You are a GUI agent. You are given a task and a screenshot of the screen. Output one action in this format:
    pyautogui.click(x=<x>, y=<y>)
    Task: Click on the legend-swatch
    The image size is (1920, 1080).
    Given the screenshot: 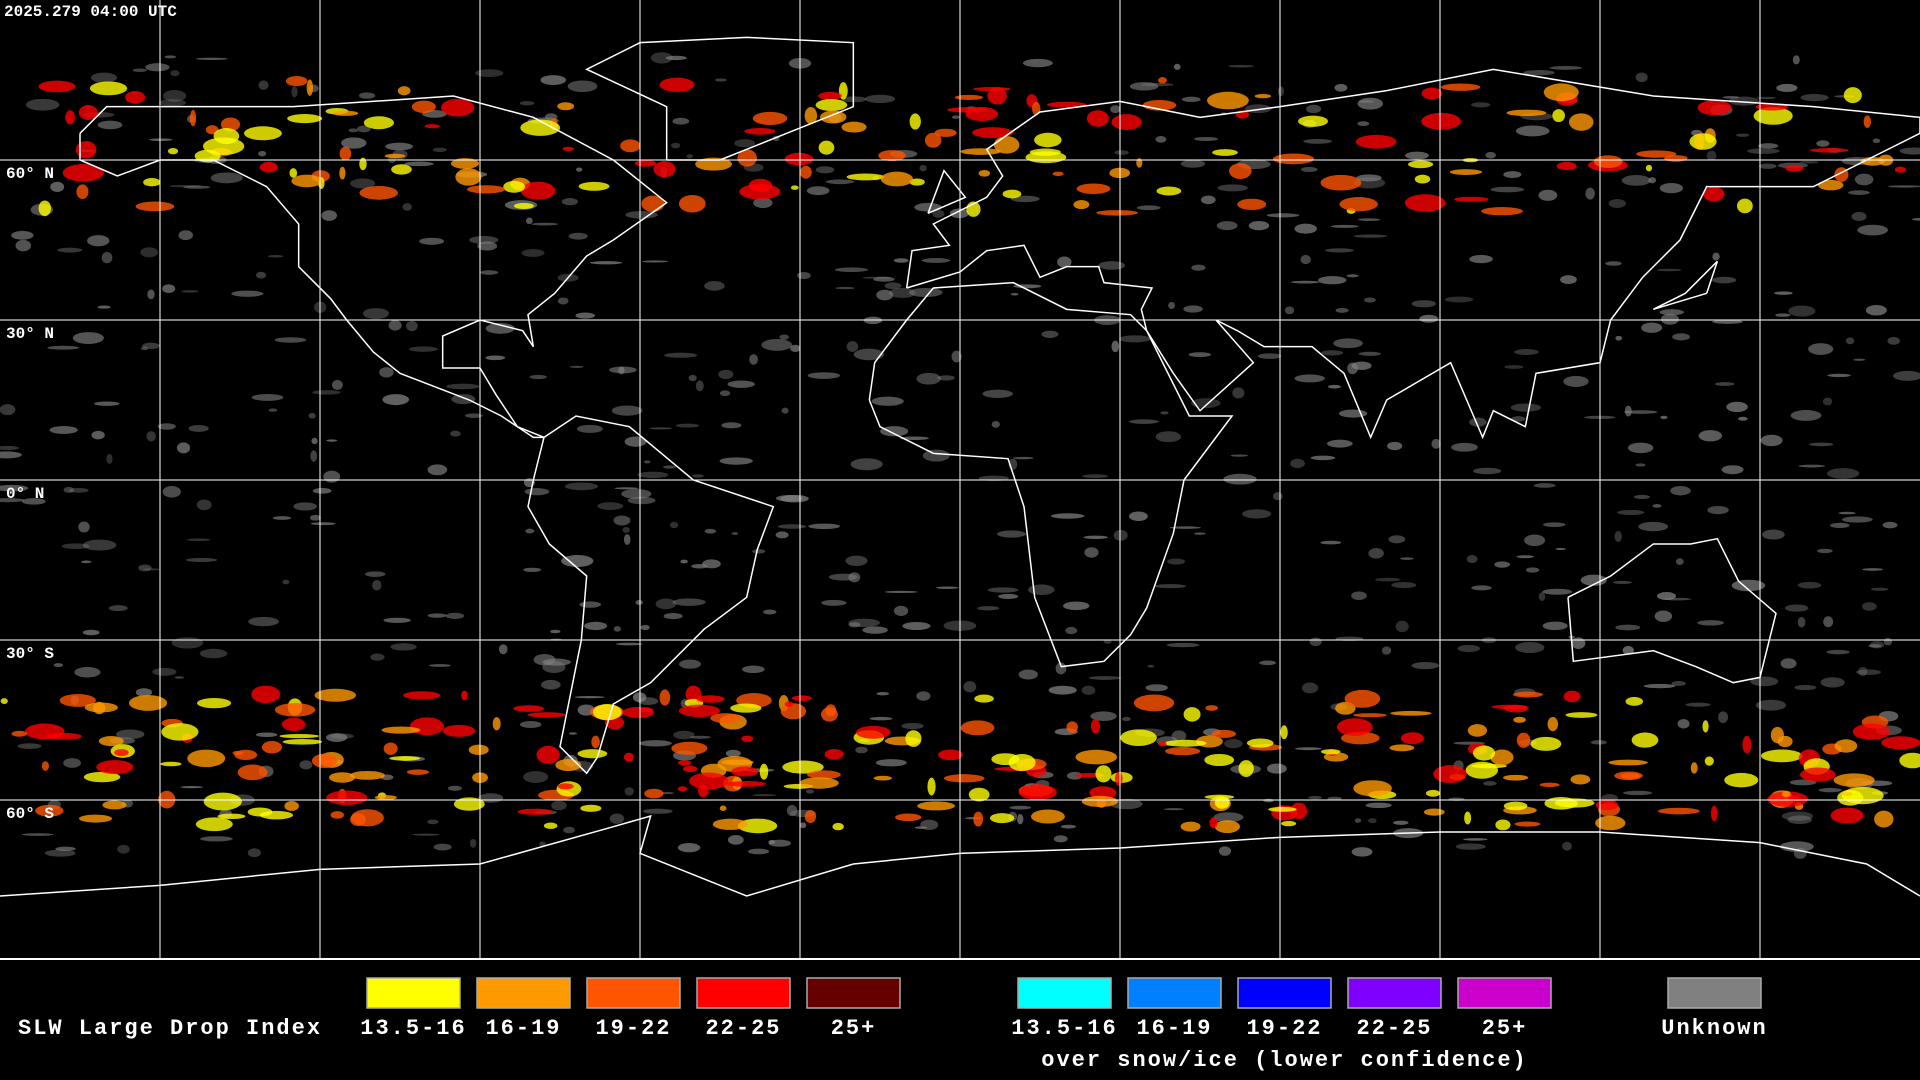 What is the action you would take?
    pyautogui.click(x=1174, y=993)
    